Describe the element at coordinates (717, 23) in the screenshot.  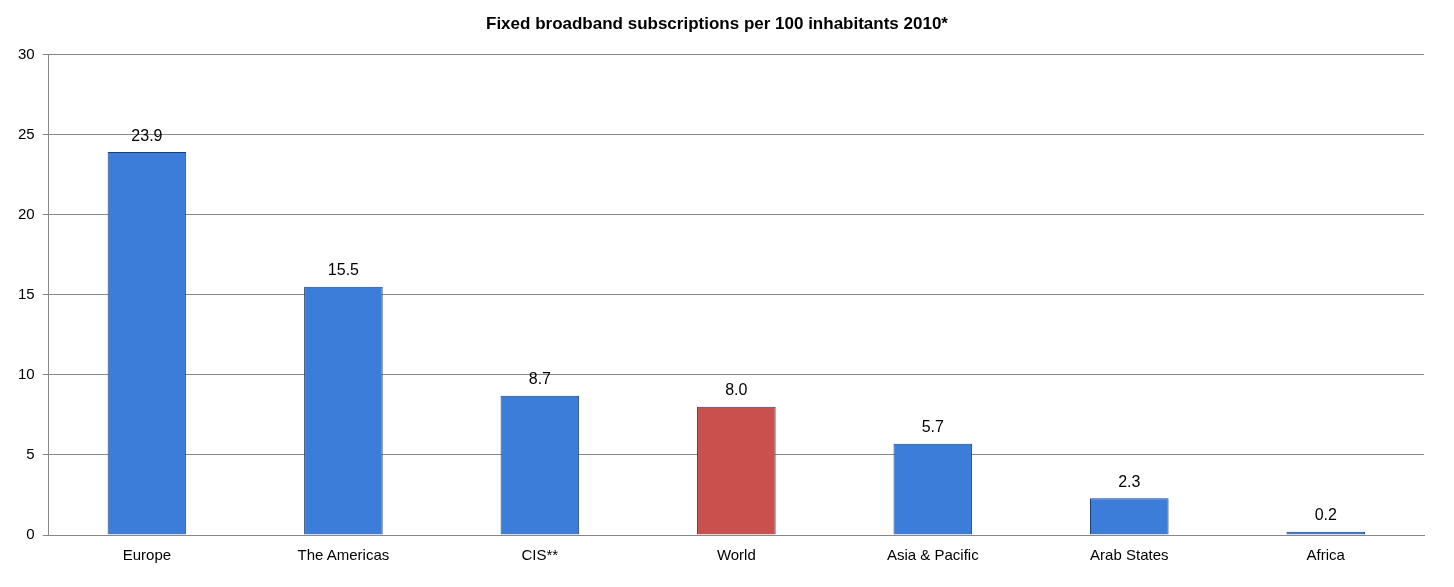
I see `chart-title: Fixed broadband subscriptions per 100 inhabitants 2010*` at that location.